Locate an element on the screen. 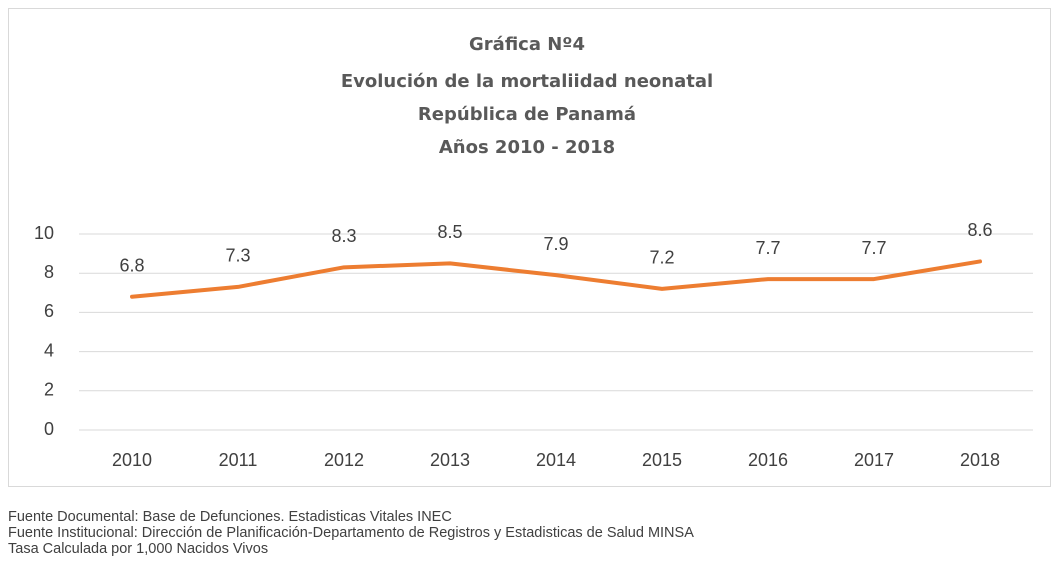  data-label: 7.9 is located at coordinates (555, 244).